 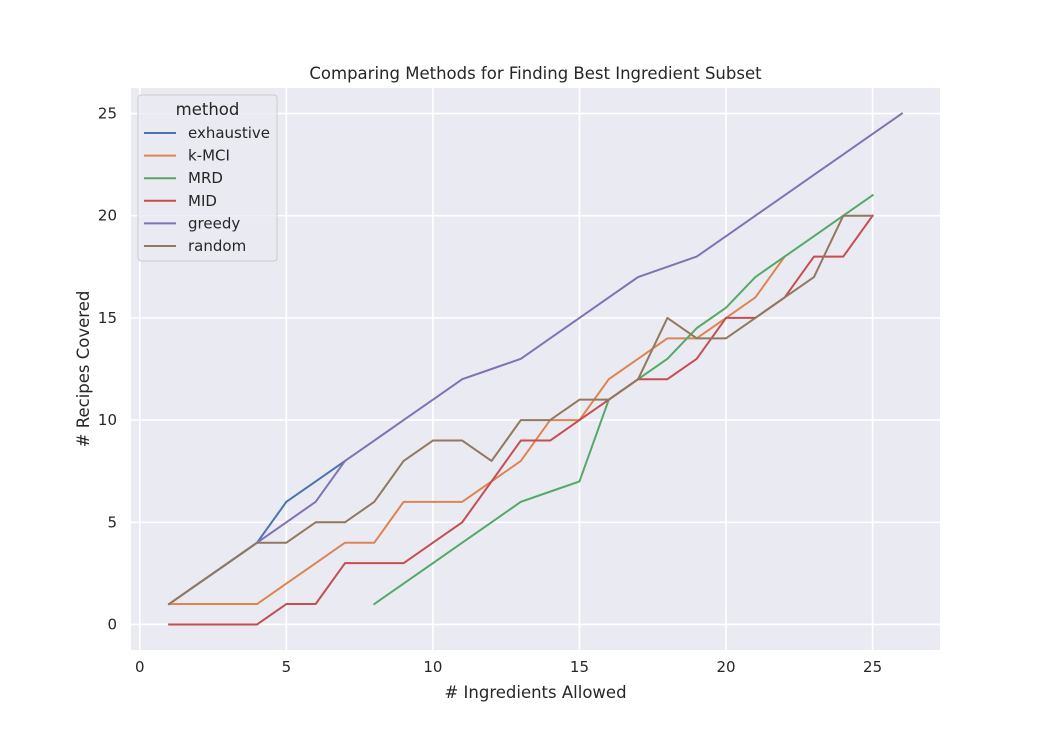 I want to click on legend-items: exhaustive k-MCI MRD MID greedy random, so click(x=207, y=189).